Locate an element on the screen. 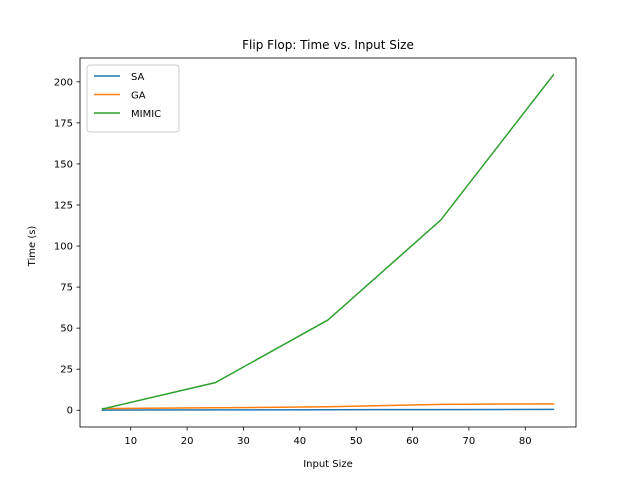 This screenshot has width=640, height=480. x-tick-label: 60 is located at coordinates (412, 441).